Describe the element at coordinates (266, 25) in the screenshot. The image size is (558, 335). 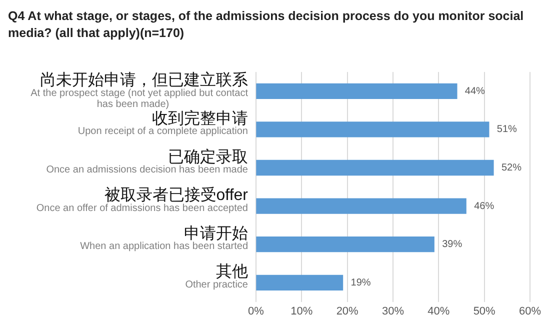
I see `chart-title: Q4 At what stage, or stages, of the admissions decision process do you monitor social media? (all that apply)(n=170)` at that location.